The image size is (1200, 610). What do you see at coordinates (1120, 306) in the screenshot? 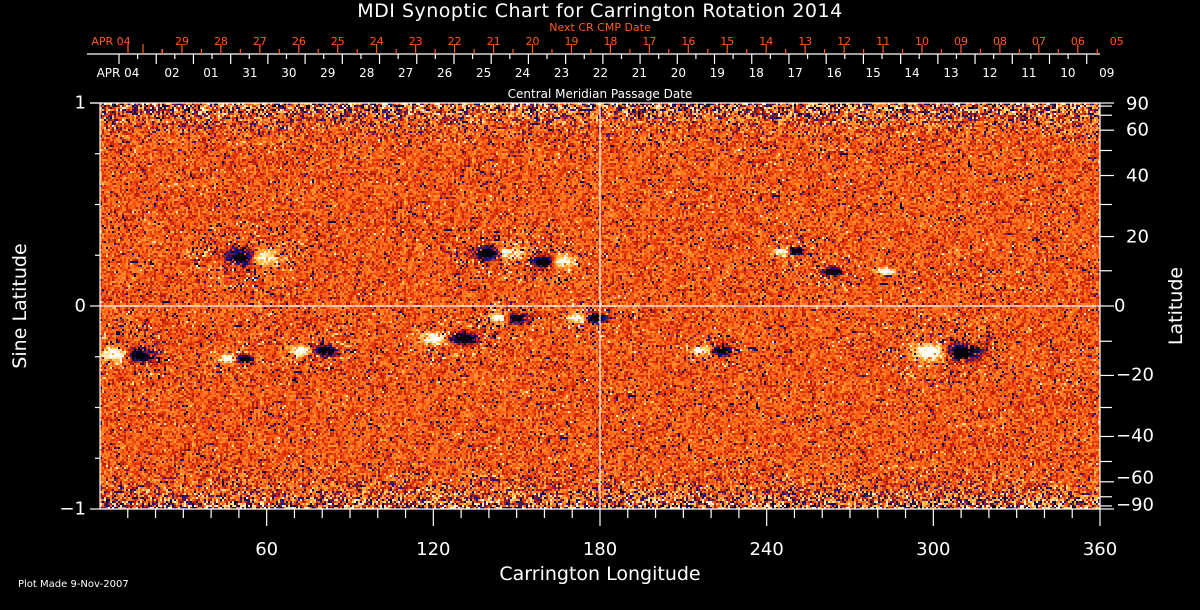
I see `y-right-tick-label: 0` at bounding box center [1120, 306].